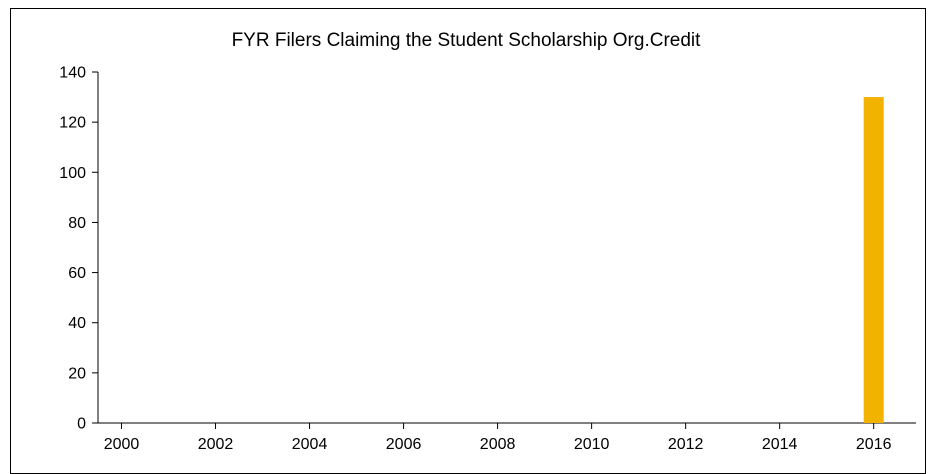 Image resolution: width=932 pixels, height=474 pixels. What do you see at coordinates (498, 444) in the screenshot?
I see `x-tick-label: 2008` at bounding box center [498, 444].